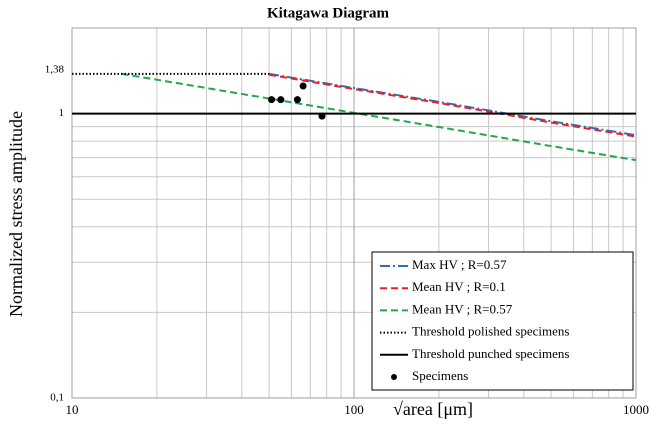 This screenshot has height=426, width=656. What do you see at coordinates (490, 353) in the screenshot?
I see `legend-label: Threshold punched specimens` at bounding box center [490, 353].